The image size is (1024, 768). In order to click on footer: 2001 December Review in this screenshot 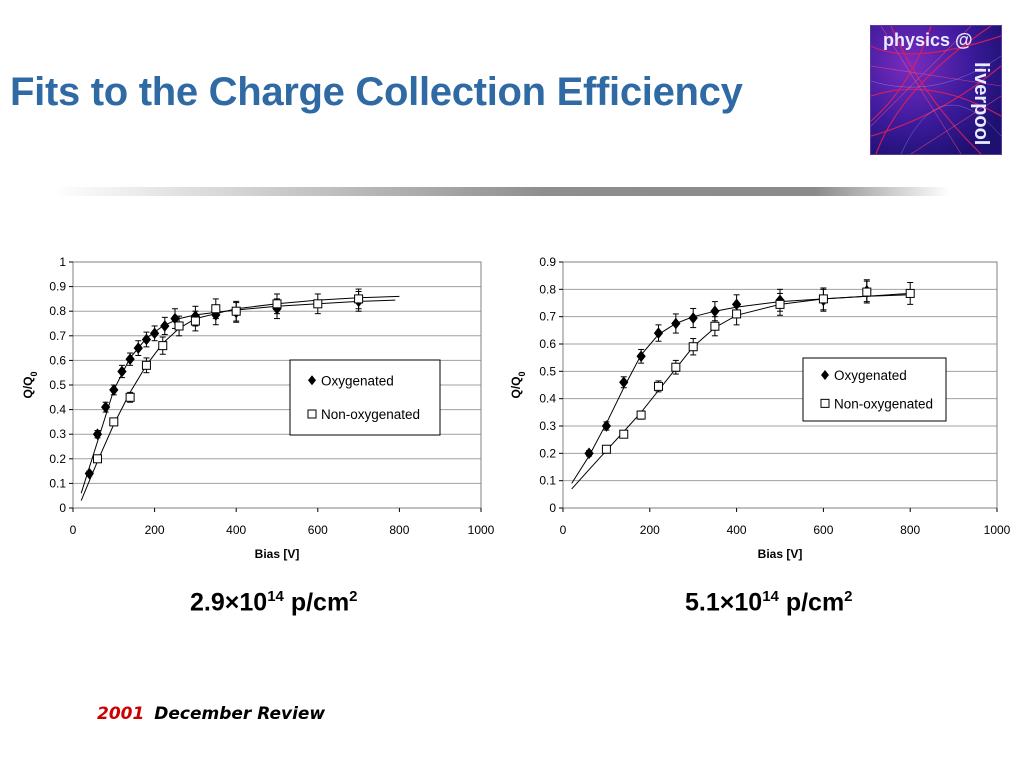, I will do `click(211, 714)`.